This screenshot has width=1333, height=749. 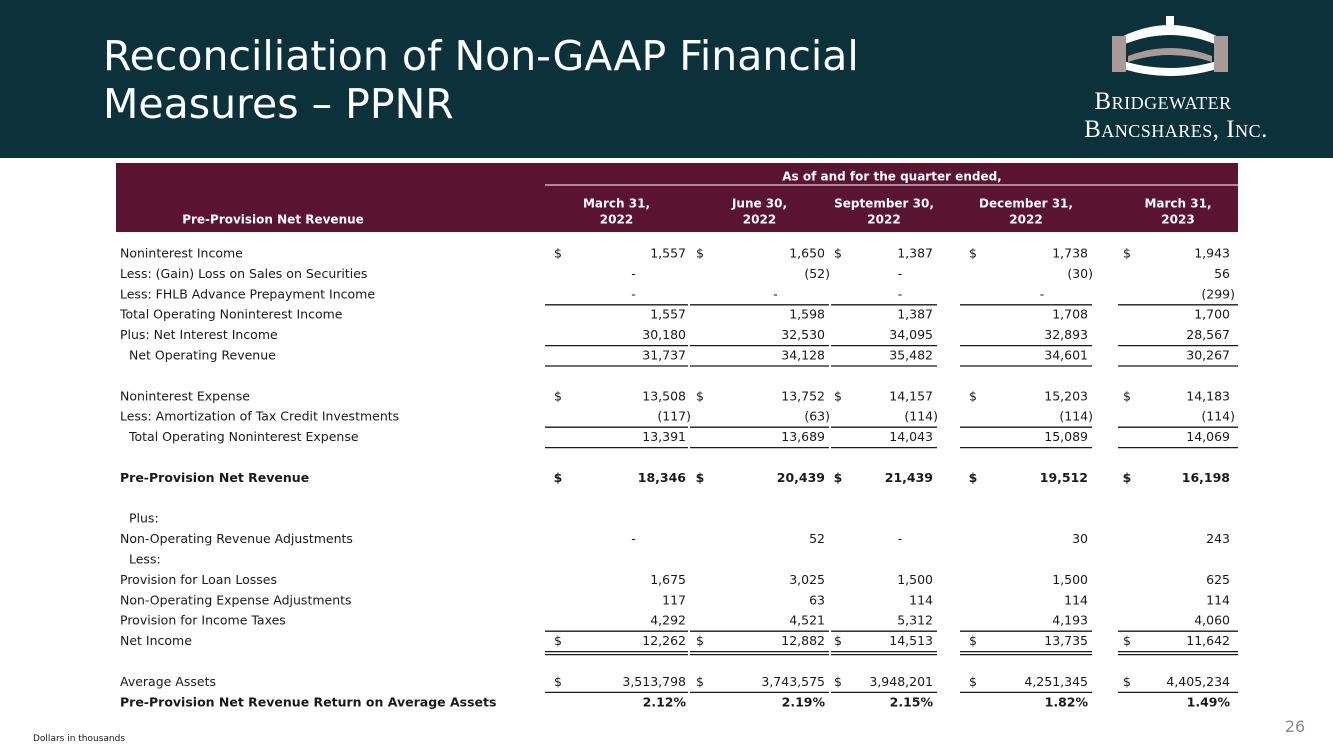 I want to click on cell-value: 3,948,201, so click(x=901, y=681).